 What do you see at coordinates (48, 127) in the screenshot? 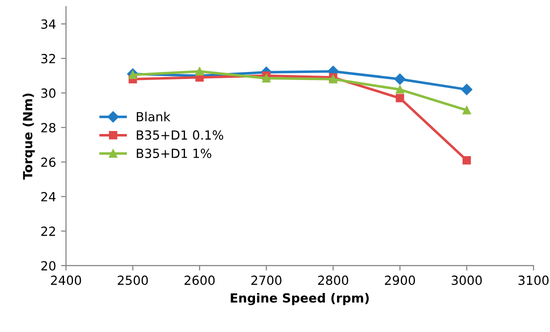
I see `y-tick-label: 28` at bounding box center [48, 127].